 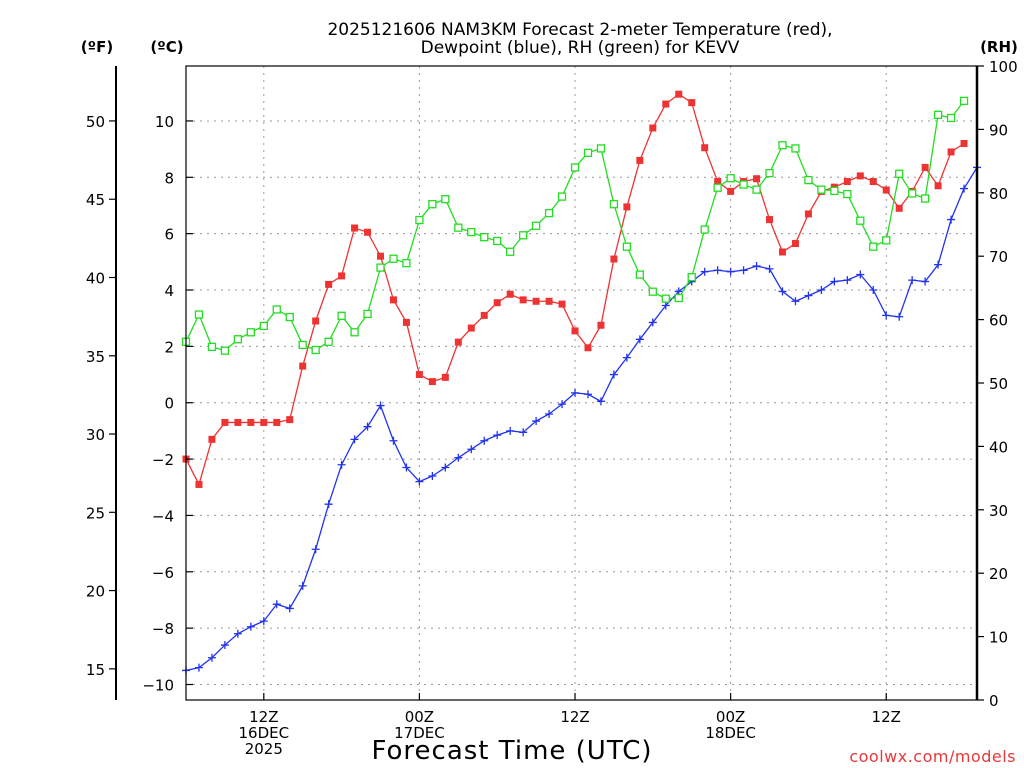 I want to click on celsius-tick-label: −4, so click(x=163, y=516).